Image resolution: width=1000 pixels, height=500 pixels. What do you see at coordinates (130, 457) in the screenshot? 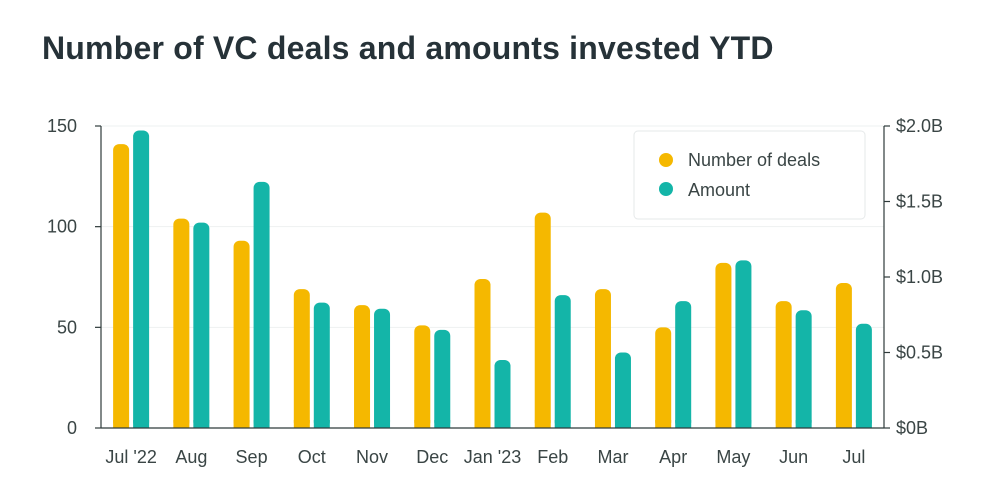
I see `x-tick-label: Jul '22` at bounding box center [130, 457].